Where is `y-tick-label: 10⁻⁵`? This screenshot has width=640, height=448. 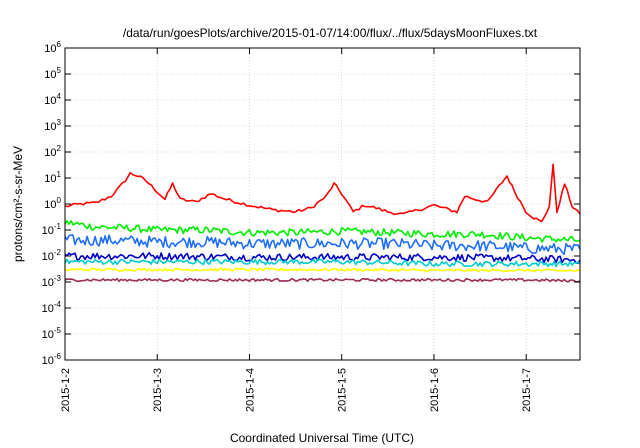
y-tick-label: 10⁻⁵ is located at coordinates (52, 333).